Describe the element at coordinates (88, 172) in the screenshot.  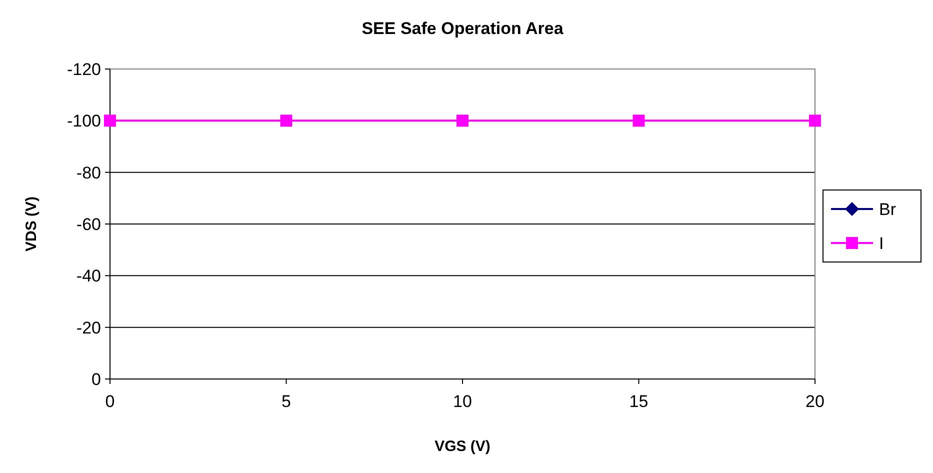
I see `y-tick-label: -80` at that location.